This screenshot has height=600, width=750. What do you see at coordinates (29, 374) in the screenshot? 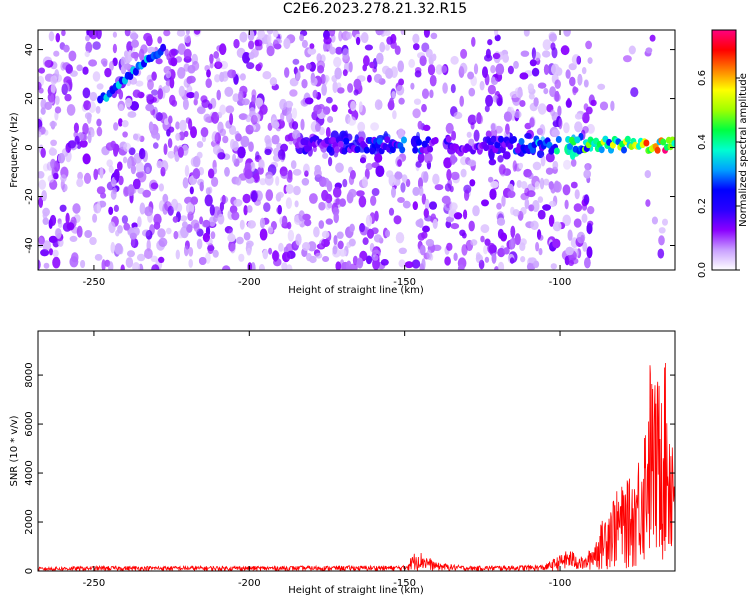
I see `y-tick-label: 8000` at bounding box center [29, 374].